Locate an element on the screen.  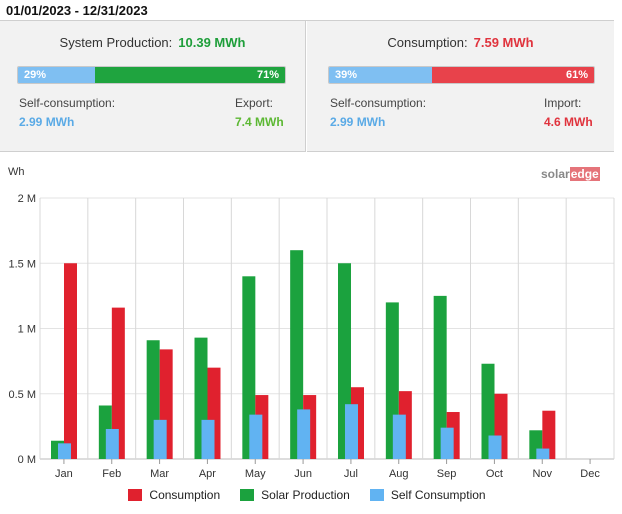
production-heading: System Production: 10.39 MWh is located at coordinates (152, 42).